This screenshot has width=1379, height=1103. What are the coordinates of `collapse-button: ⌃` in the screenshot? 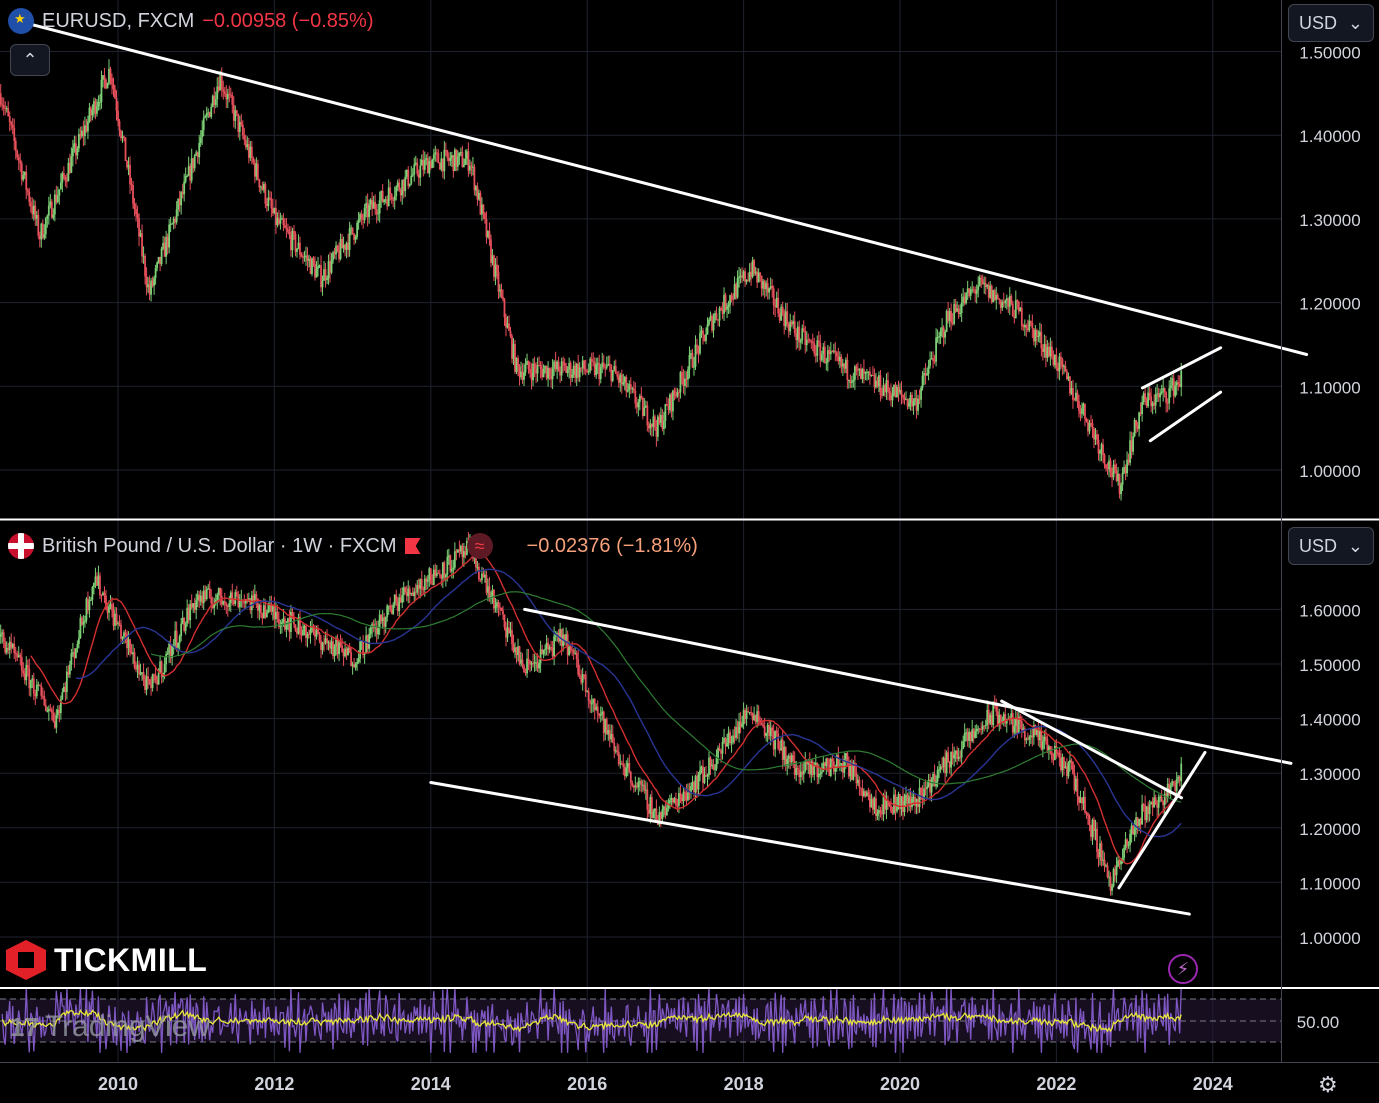 It's located at (30, 60).